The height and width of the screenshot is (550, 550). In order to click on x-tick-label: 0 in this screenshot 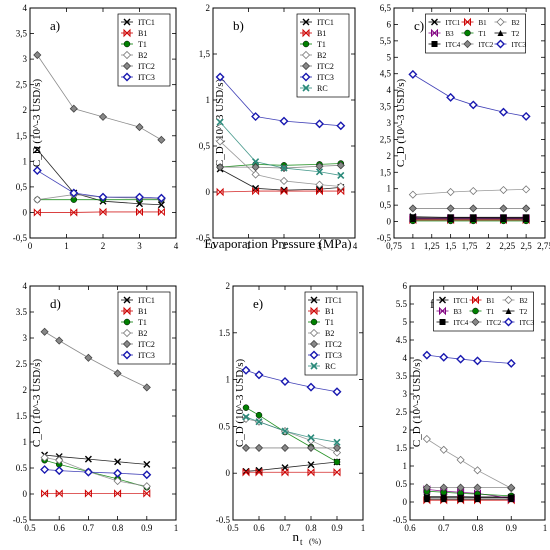, I will do `click(30, 246)`.